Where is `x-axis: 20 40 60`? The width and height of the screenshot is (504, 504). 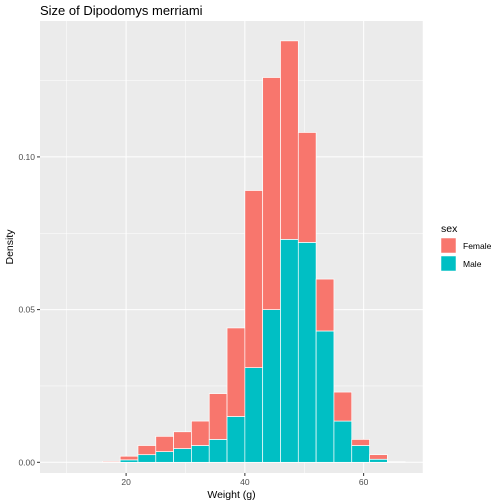 x-axis: 20 40 60 is located at coordinates (245, 480).